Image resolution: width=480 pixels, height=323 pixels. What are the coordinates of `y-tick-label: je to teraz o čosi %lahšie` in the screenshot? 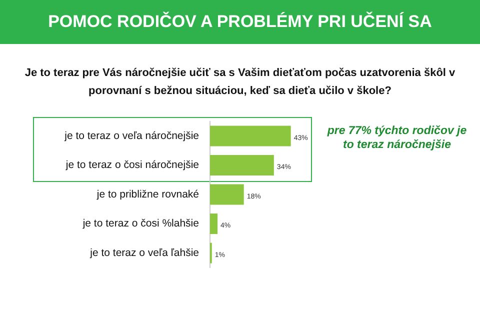 It's located at (141, 224).